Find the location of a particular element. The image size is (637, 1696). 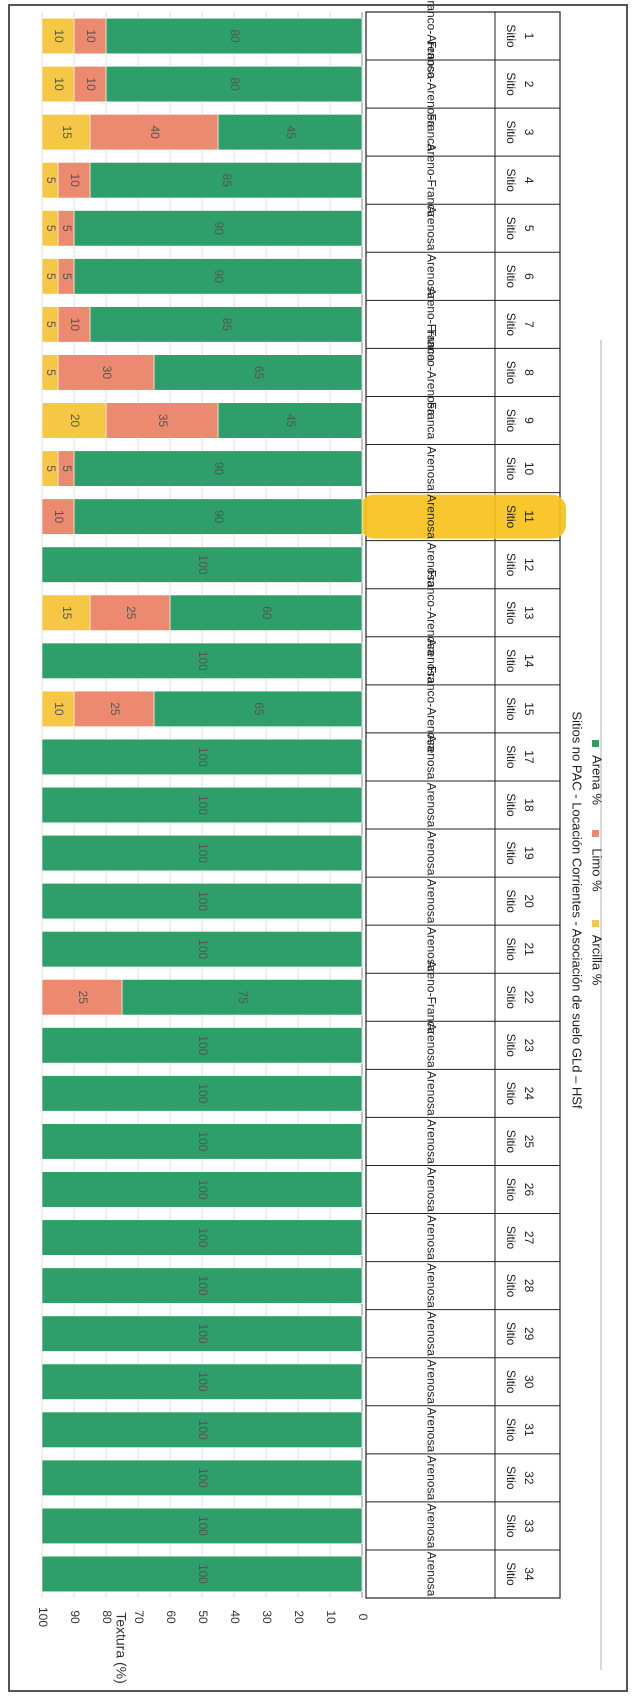

data-label-arena: 60 is located at coordinates (267, 613).